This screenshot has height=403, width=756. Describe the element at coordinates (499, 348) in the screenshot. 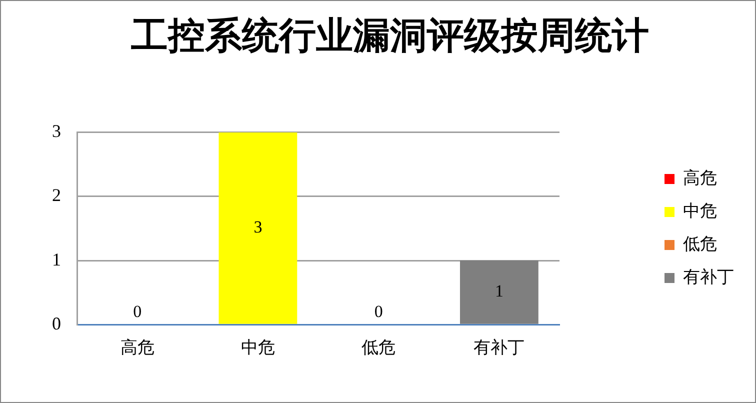

I see `x-tick-label: 有补丁` at that location.